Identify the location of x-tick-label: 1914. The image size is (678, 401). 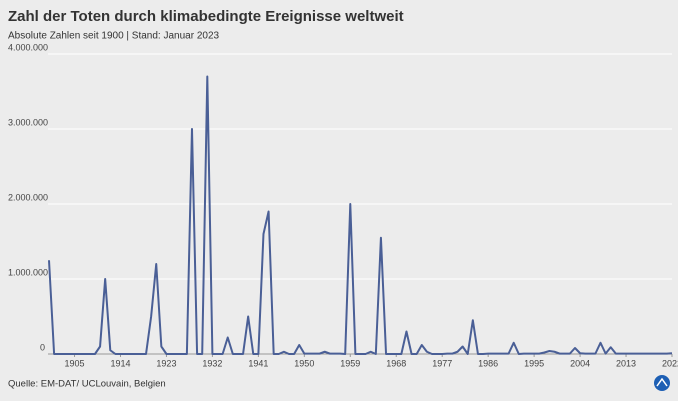
(120, 363).